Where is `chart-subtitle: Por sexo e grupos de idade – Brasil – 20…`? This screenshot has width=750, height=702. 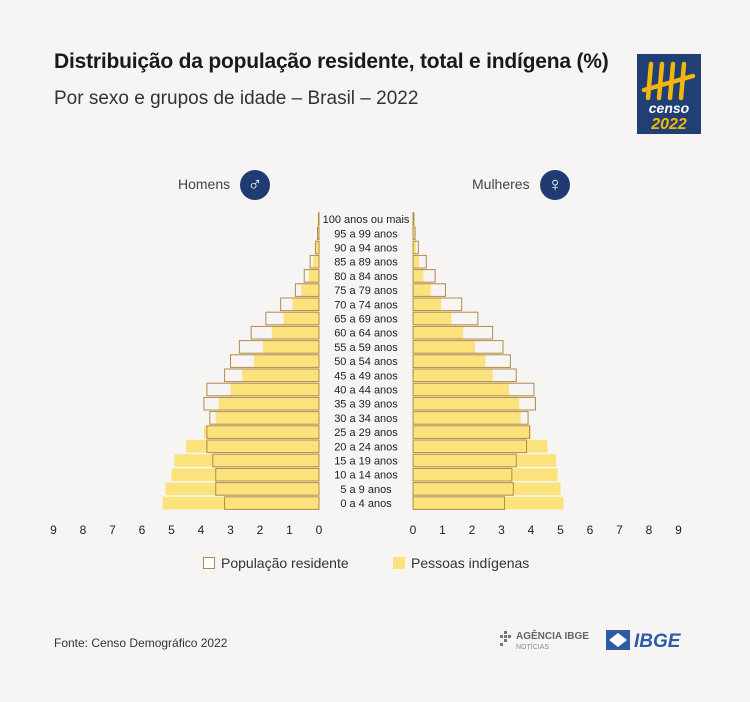 chart-subtitle: Por sexo e grupos de idade – Brasil – 20… is located at coordinates (236, 98).